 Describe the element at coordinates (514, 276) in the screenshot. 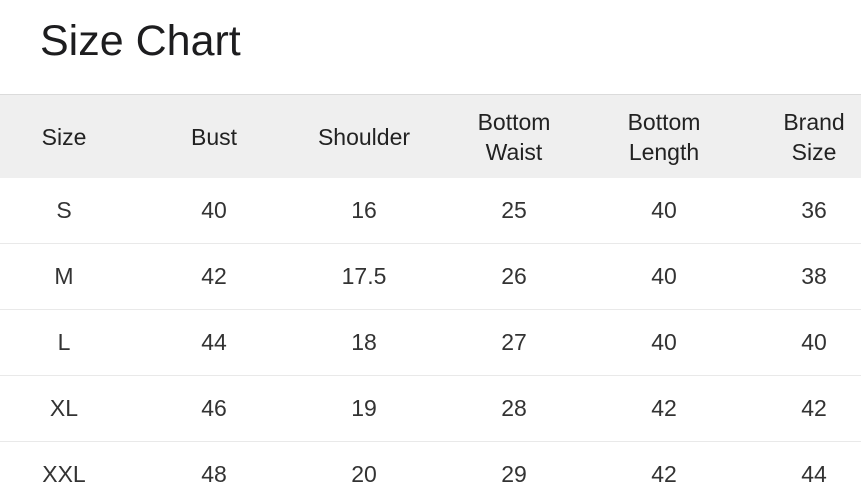

I see `bottom-waist-cell: 26` at that location.